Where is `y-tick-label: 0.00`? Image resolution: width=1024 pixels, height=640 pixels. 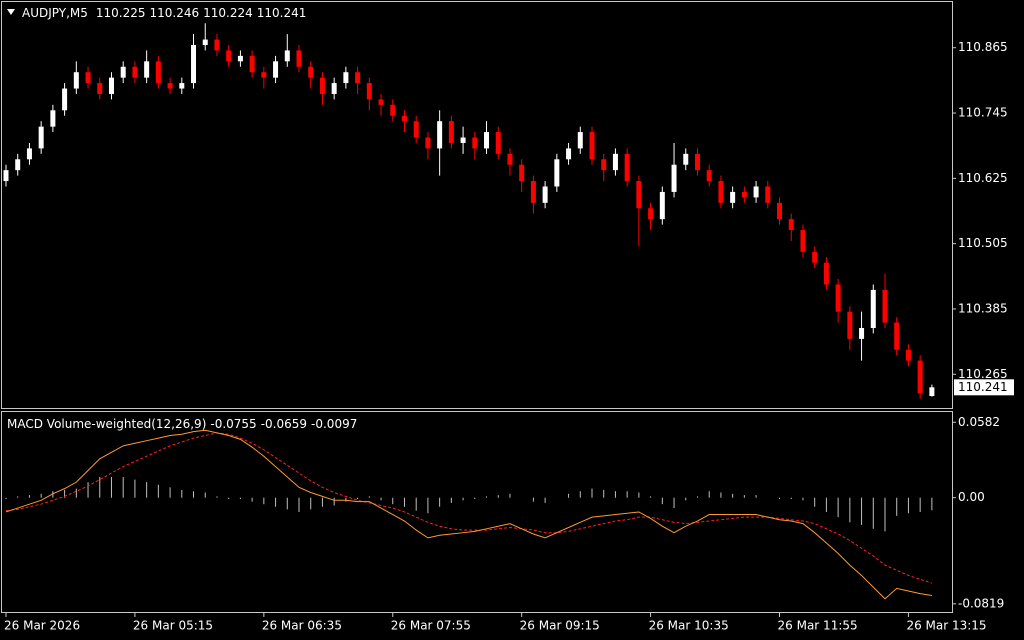
y-tick-label: 0.00 is located at coordinates (971, 497).